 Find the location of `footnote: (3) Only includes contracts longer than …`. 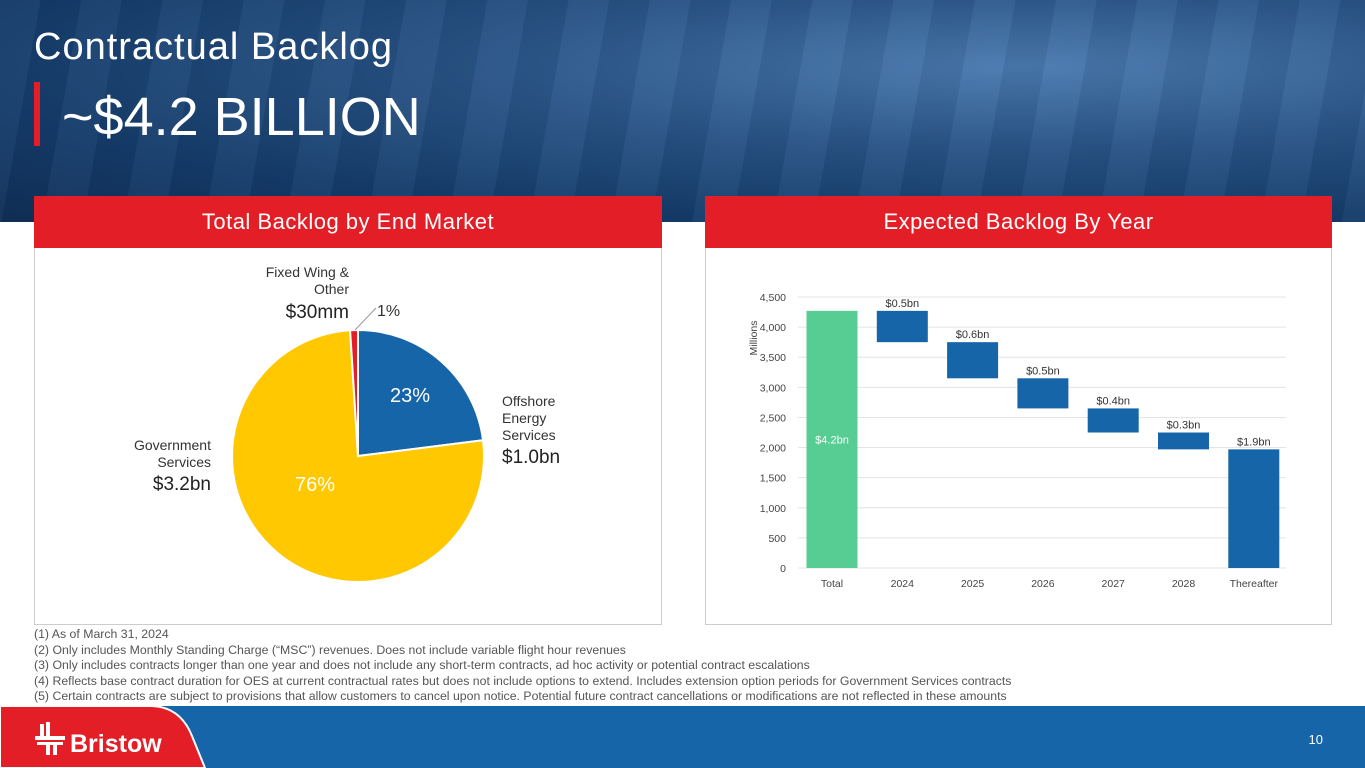

footnote: (3) Only includes contracts longer than … is located at coordinates (422, 665).